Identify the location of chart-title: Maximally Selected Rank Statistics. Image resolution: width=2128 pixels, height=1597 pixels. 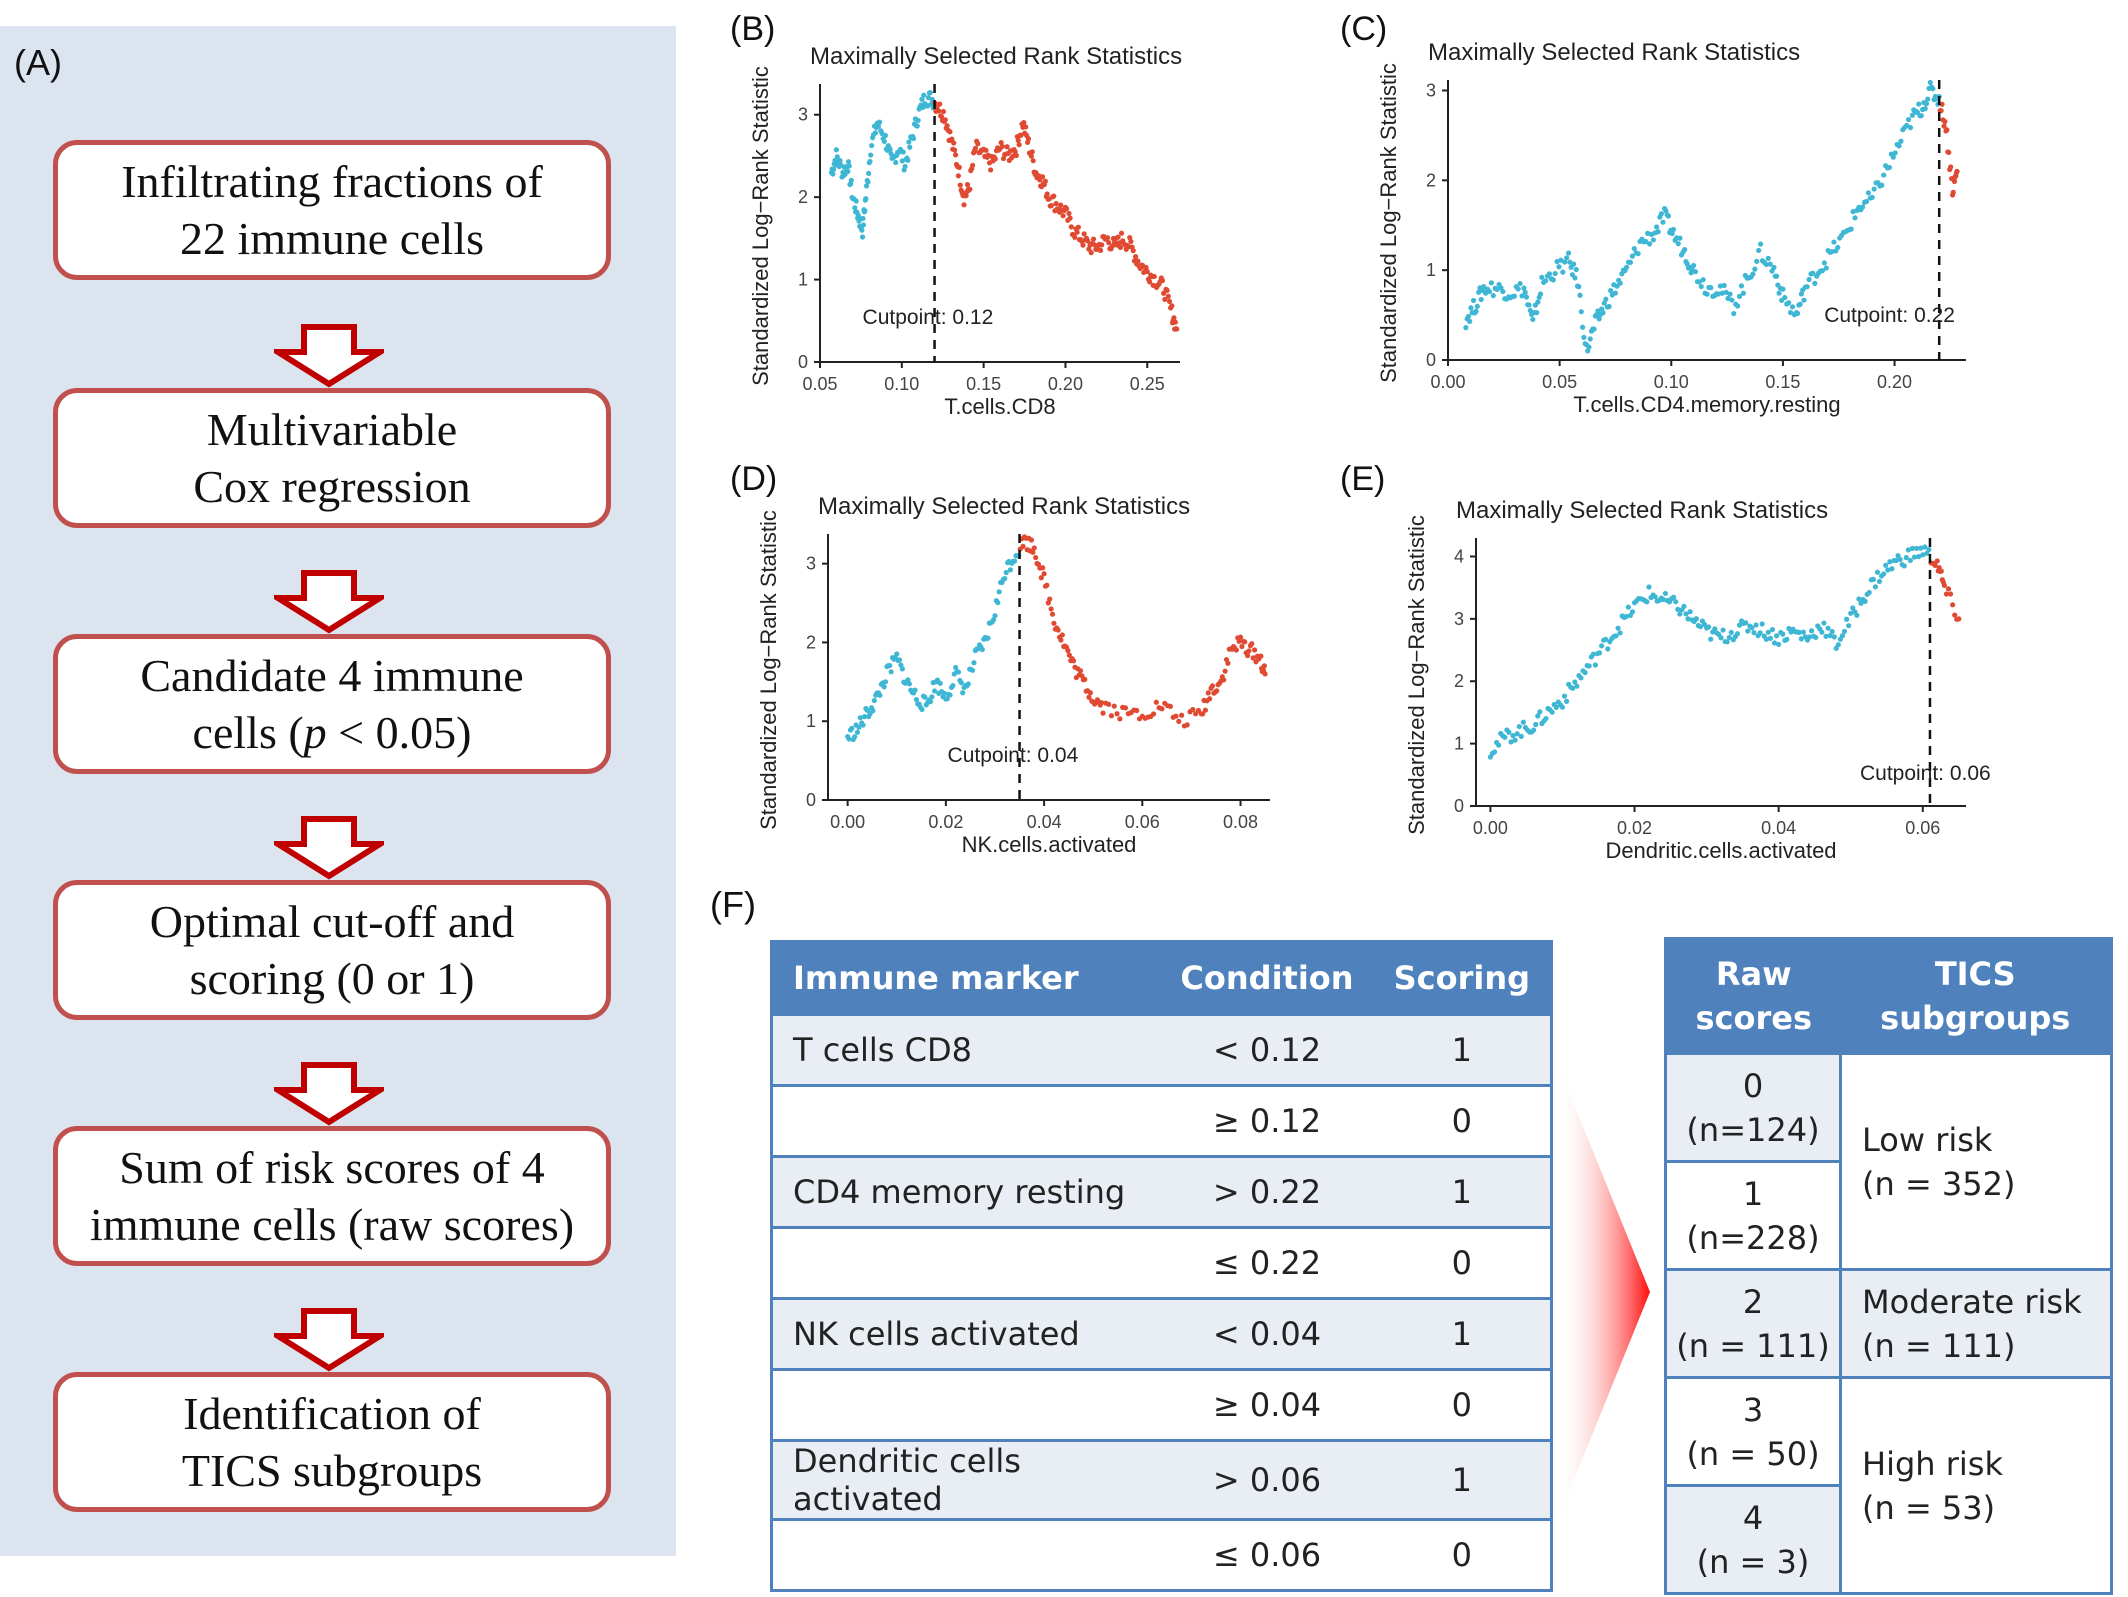
(996, 56).